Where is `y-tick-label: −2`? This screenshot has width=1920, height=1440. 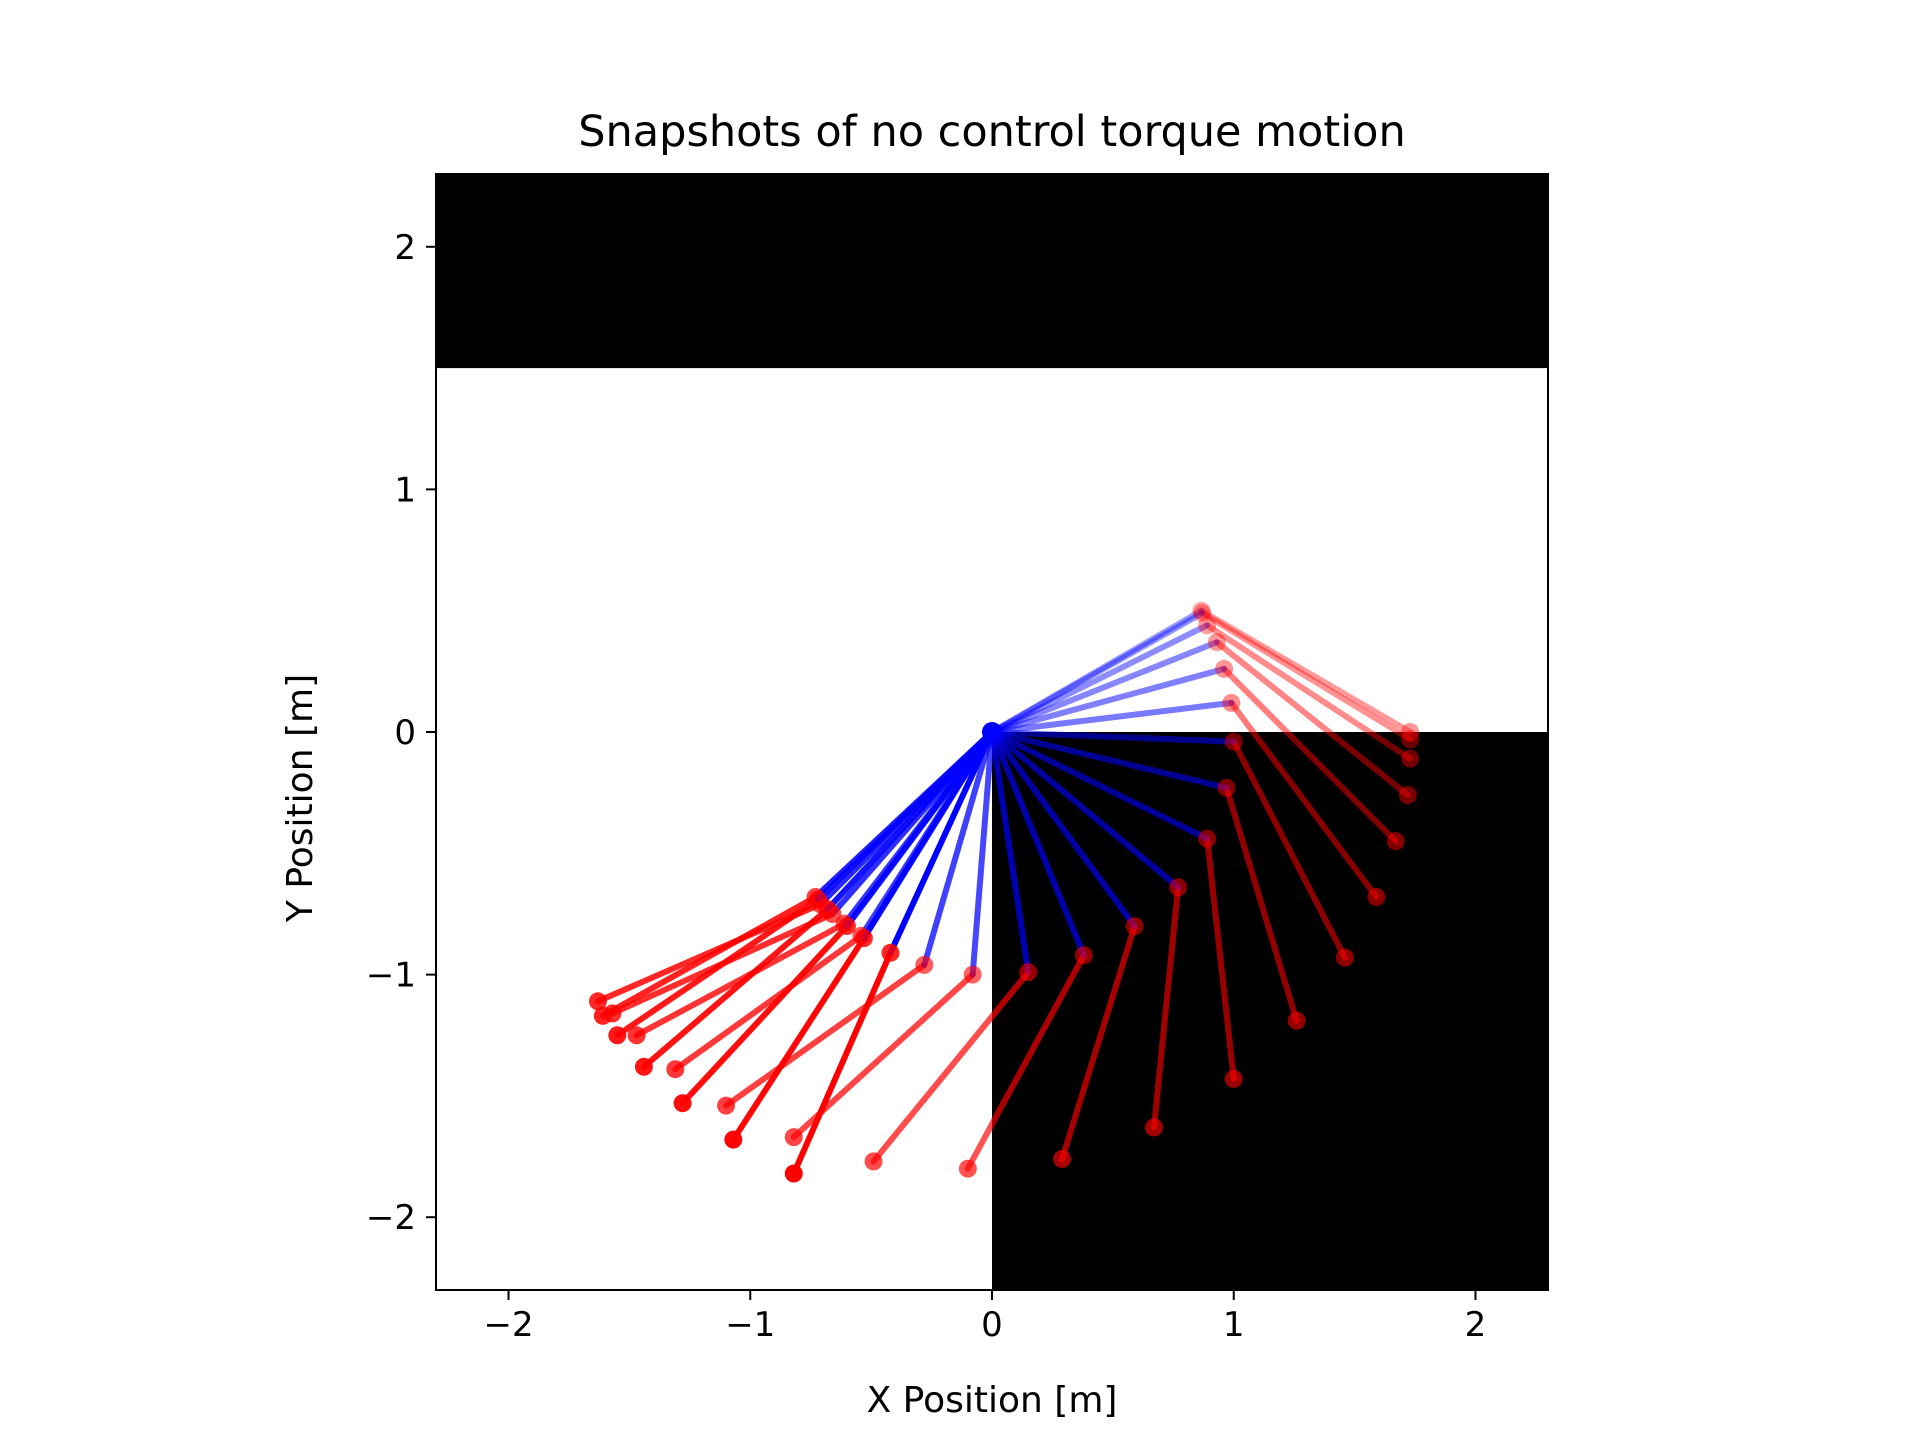 y-tick-label: −2 is located at coordinates (391, 1218).